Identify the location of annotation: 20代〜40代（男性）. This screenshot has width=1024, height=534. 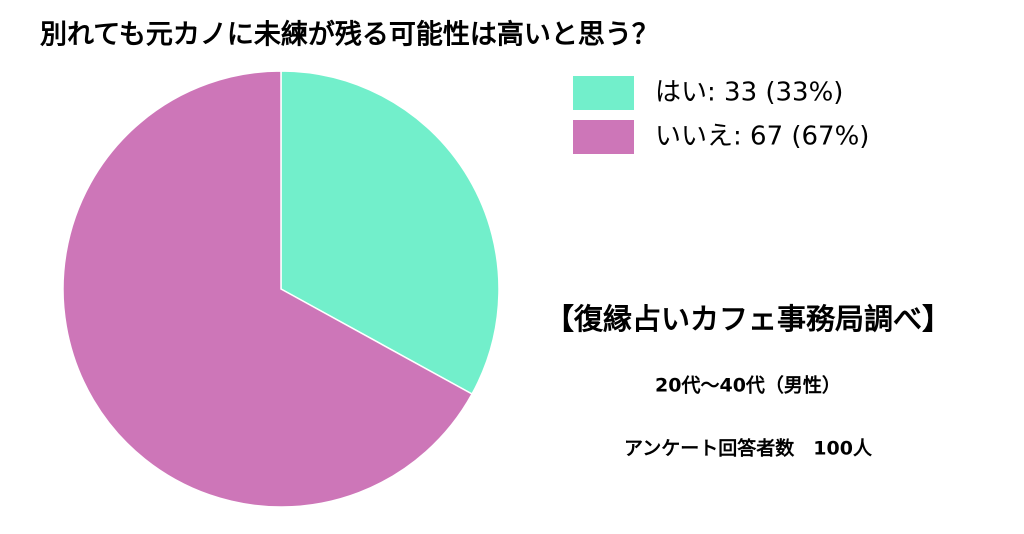
(748, 385).